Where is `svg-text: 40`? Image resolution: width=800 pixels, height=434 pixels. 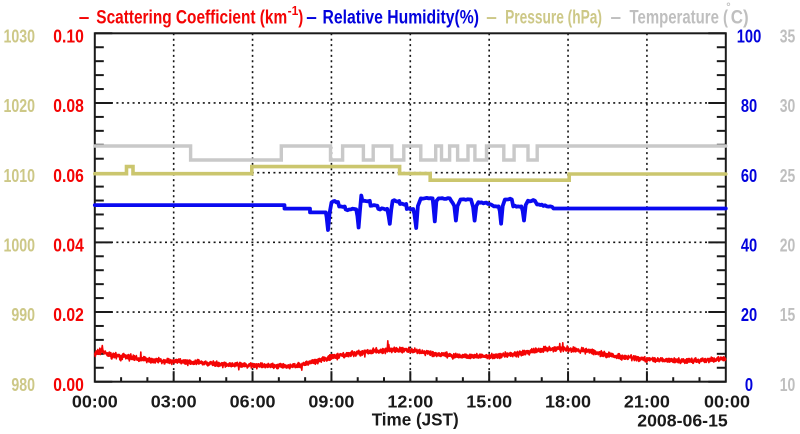
svg-text: 40 is located at coordinates (749, 246).